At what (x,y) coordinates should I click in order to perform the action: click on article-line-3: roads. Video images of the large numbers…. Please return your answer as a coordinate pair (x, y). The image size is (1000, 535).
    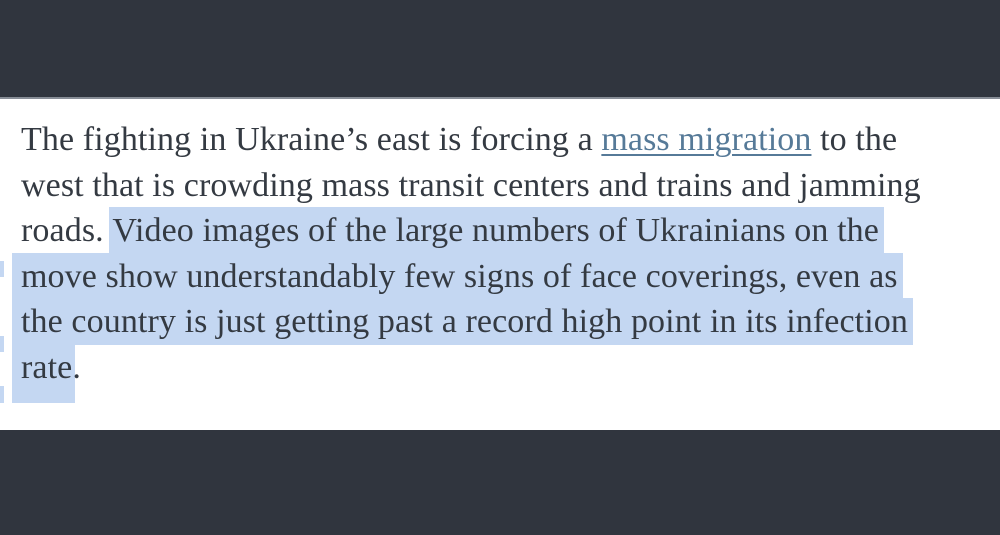
    Looking at the image, I should click on (505, 230).